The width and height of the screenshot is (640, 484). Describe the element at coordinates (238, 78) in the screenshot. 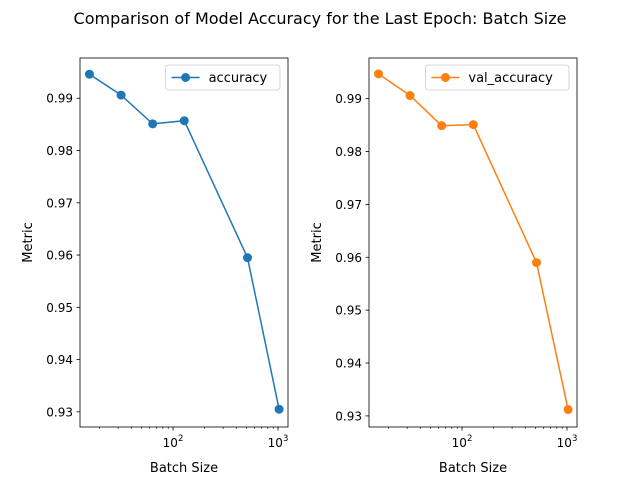

I see `legend-label: accuracy` at that location.